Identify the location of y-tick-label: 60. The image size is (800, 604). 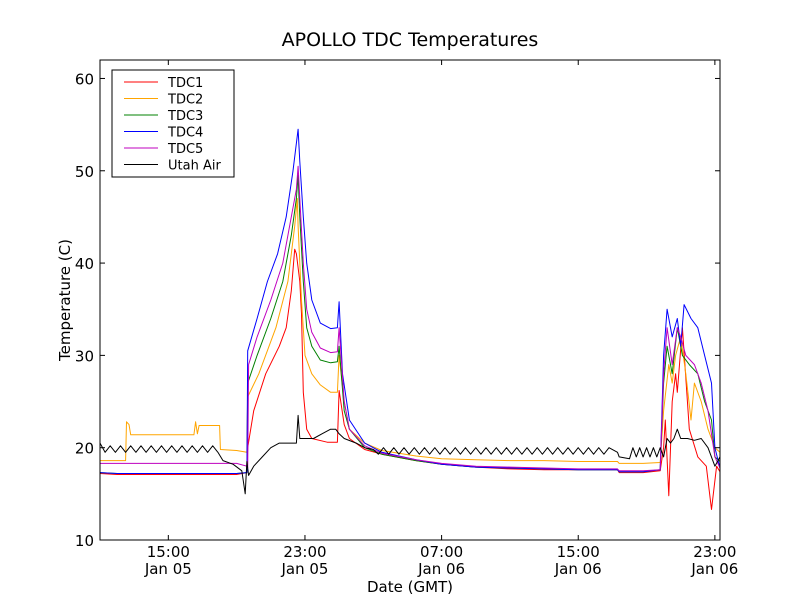
(84, 79).